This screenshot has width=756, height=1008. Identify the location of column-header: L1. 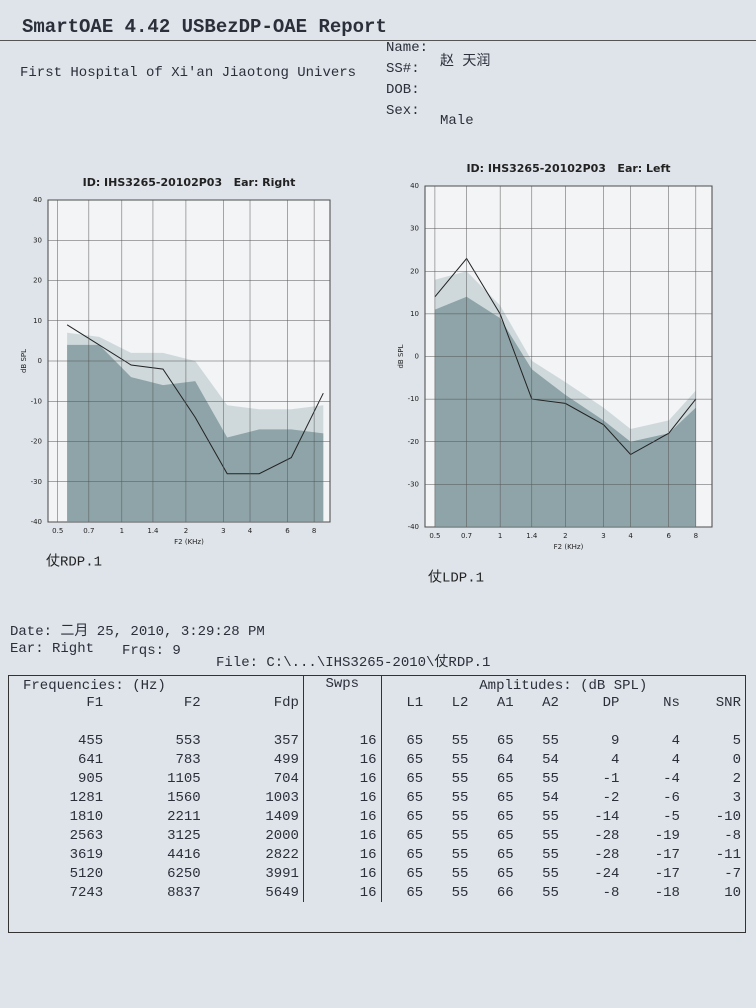
(404, 713).